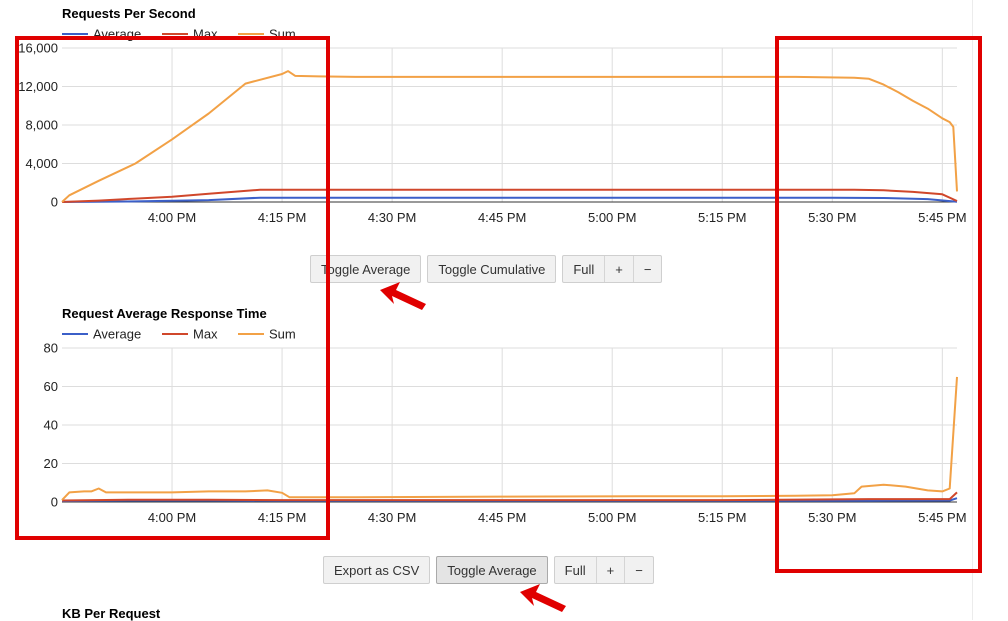  I want to click on y-tick-label: 4,000, so click(41, 163).